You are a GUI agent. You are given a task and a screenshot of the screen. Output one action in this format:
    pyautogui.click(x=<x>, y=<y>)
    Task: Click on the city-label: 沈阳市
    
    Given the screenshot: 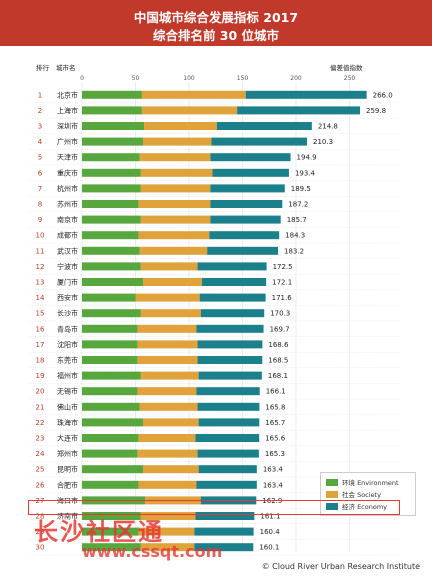 What is the action you would take?
    pyautogui.click(x=67, y=344)
    